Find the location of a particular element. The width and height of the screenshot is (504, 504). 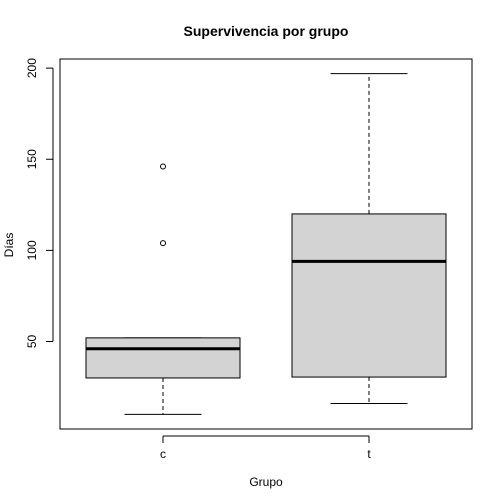

y-axis: 50 100 150 200 is located at coordinates (39, 203).